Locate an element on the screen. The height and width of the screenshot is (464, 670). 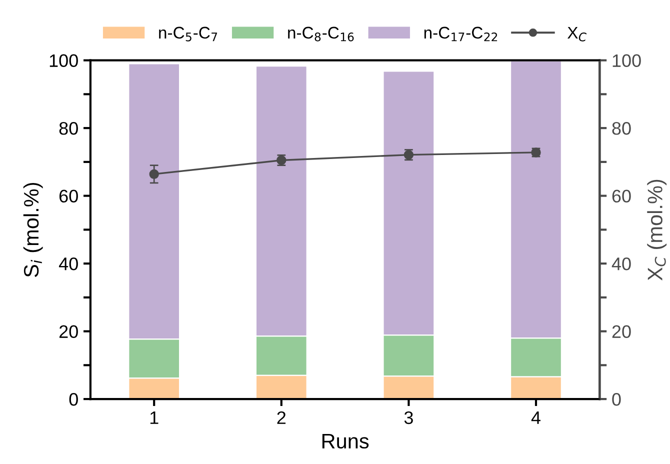
y2-tick-label: 100 is located at coordinates (626, 61).